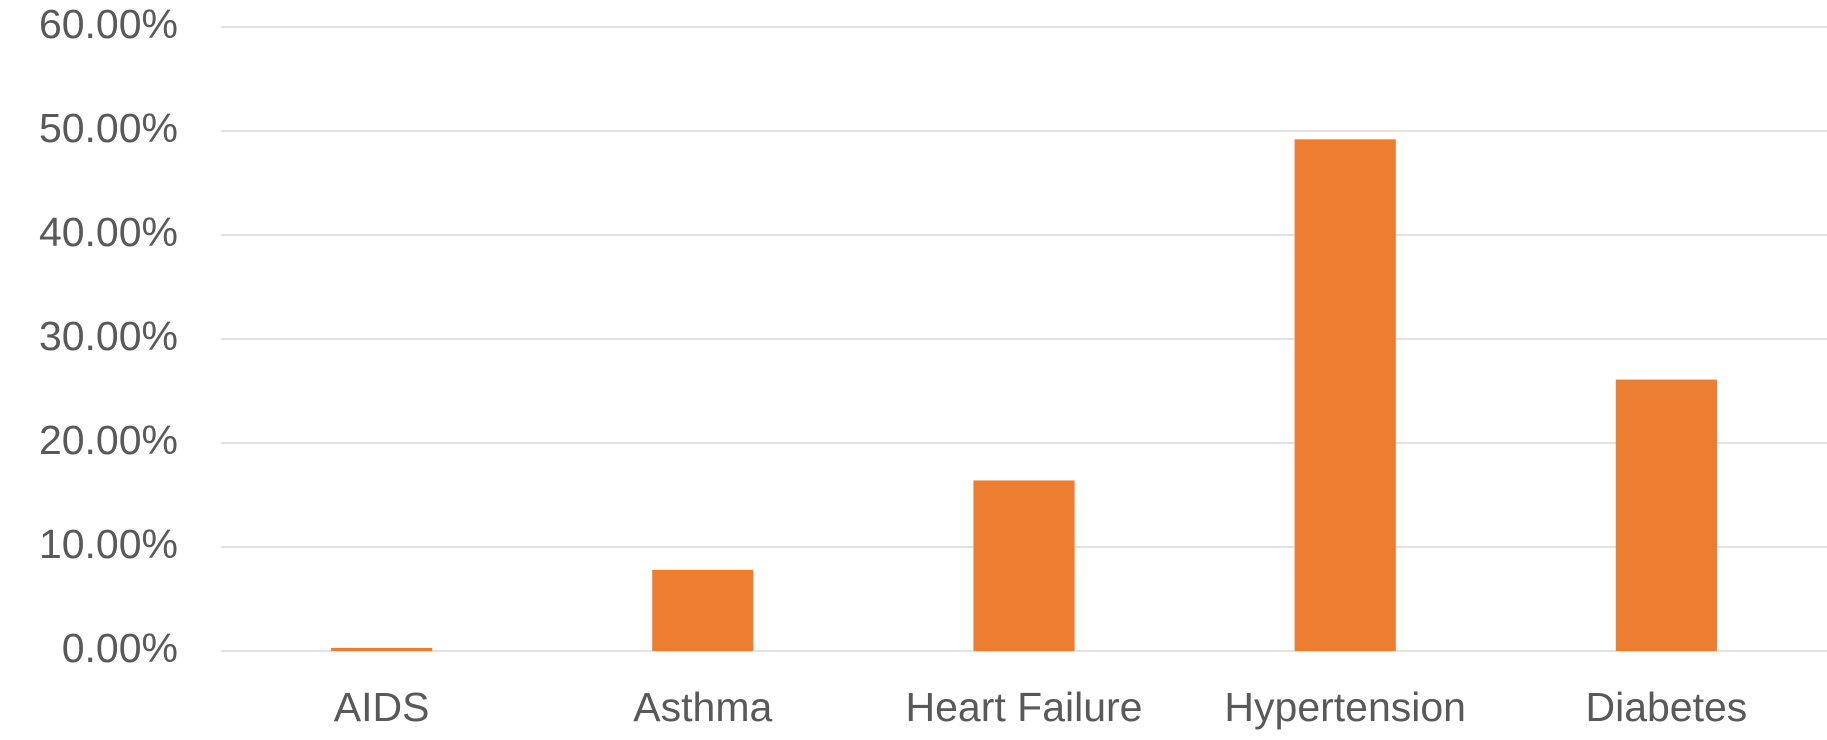 The width and height of the screenshot is (1827, 740). What do you see at coordinates (120, 648) in the screenshot?
I see `y-tick-label: 0.00%` at bounding box center [120, 648].